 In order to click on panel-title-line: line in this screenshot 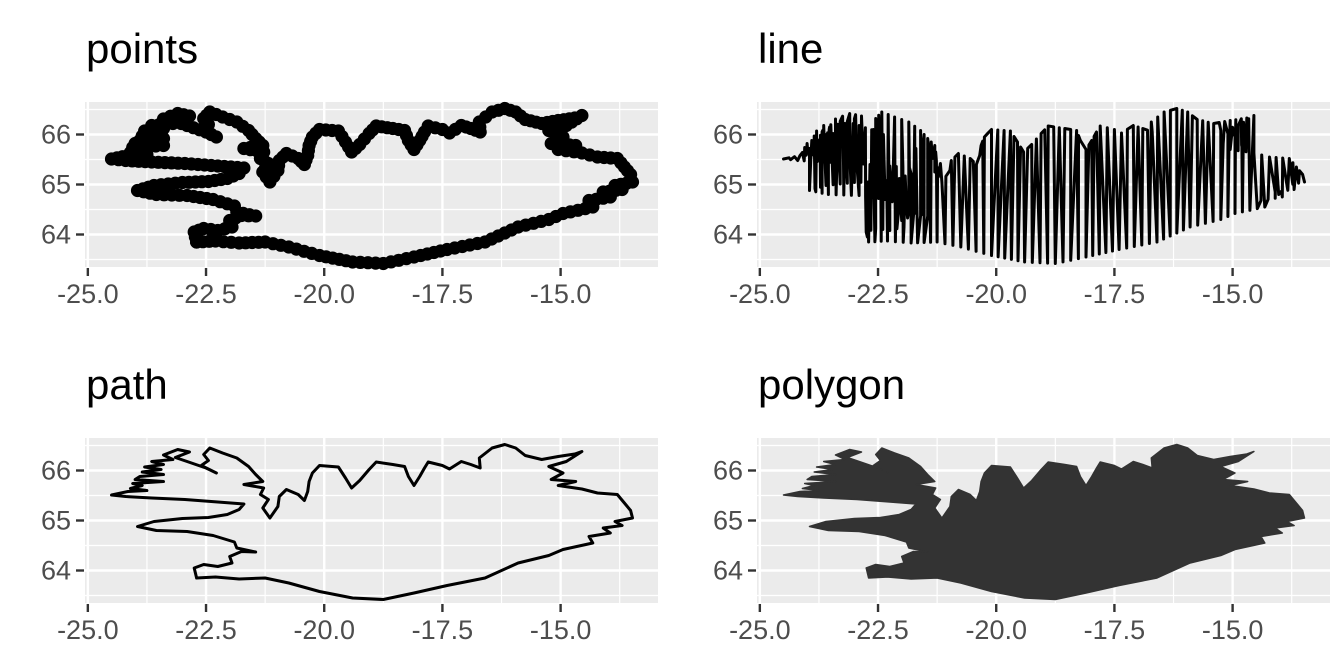, I will do `click(791, 48)`.